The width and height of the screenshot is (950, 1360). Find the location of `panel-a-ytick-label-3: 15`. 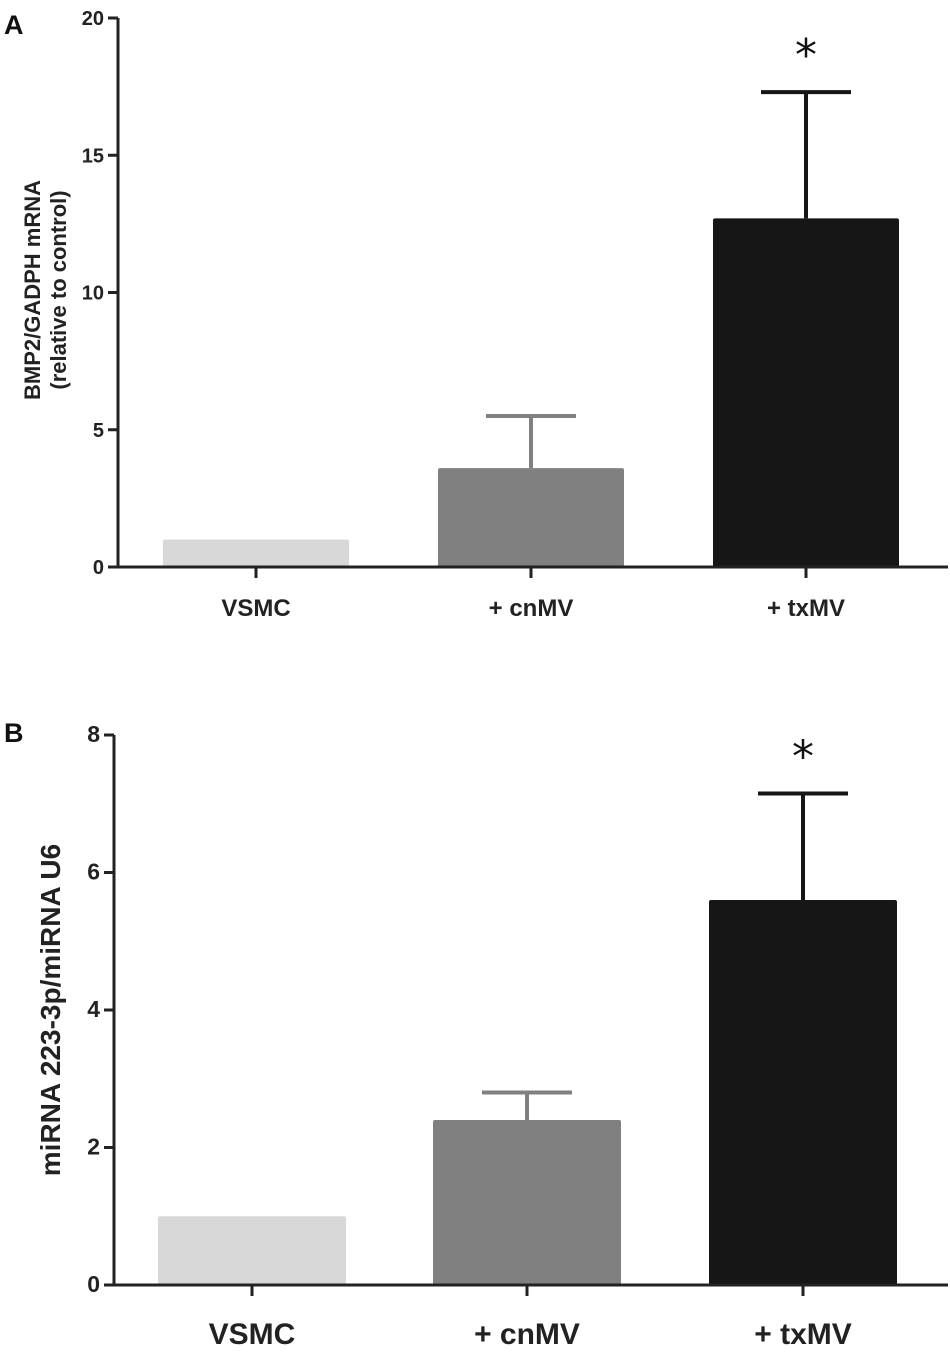

panel-a-ytick-label-3: 15 is located at coordinates (93, 156).